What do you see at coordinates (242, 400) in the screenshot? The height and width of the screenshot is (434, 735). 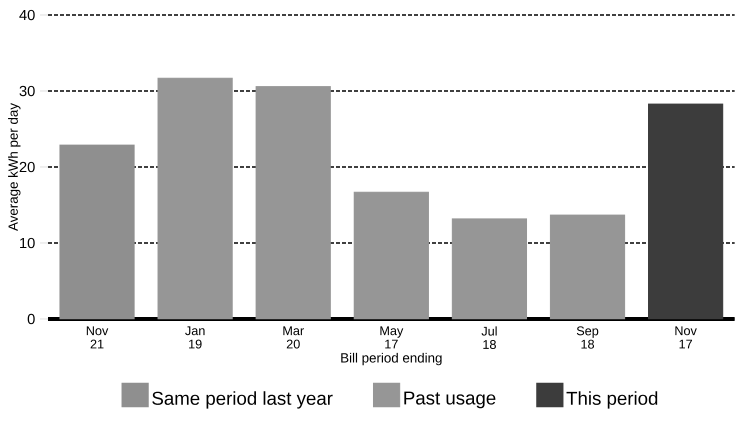 I see `legend-label: Same period last year` at bounding box center [242, 400].